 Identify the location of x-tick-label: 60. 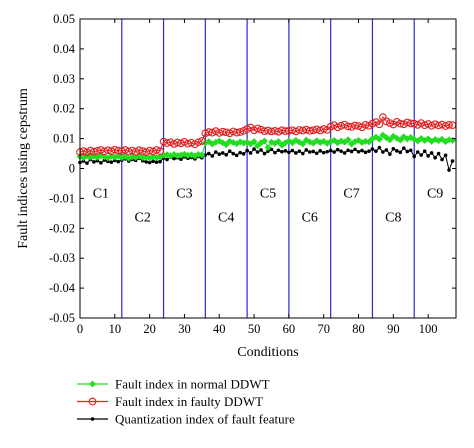
(289, 329).